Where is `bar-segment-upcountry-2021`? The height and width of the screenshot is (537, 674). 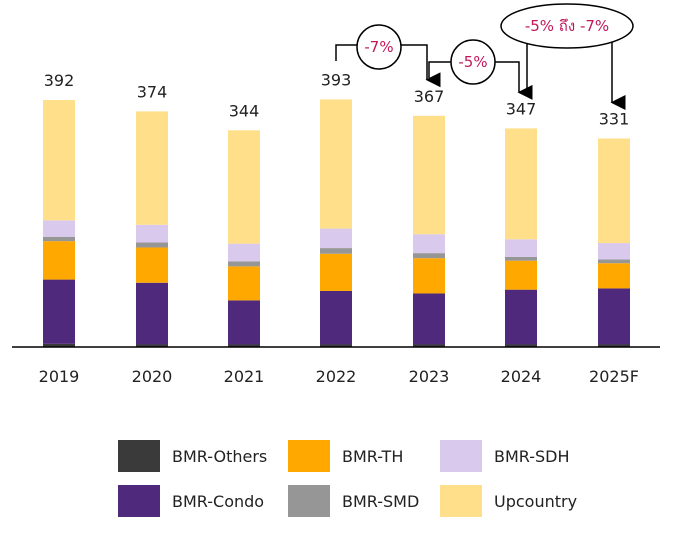 bar-segment-upcountry-2021 is located at coordinates (244, 187).